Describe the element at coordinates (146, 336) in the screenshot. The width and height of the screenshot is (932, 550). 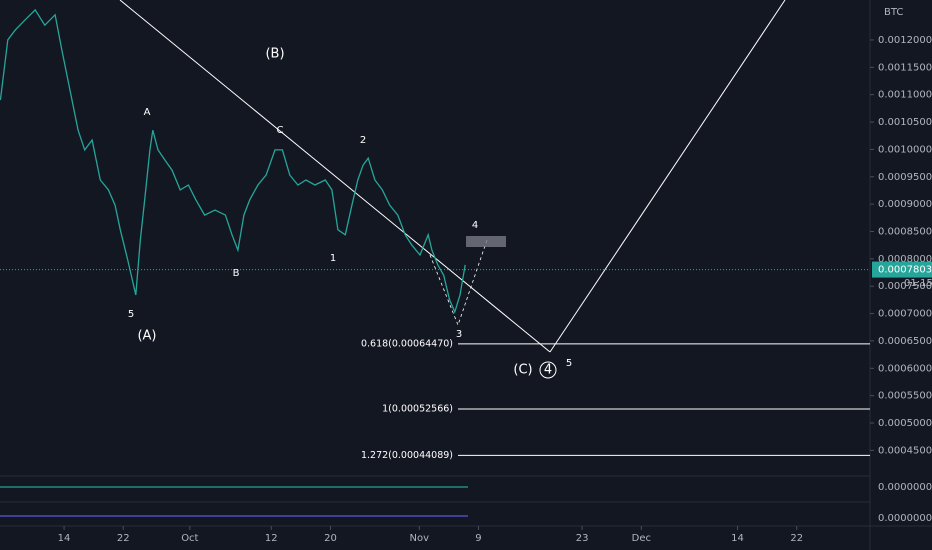
I see `wave-label: (A)` at that location.